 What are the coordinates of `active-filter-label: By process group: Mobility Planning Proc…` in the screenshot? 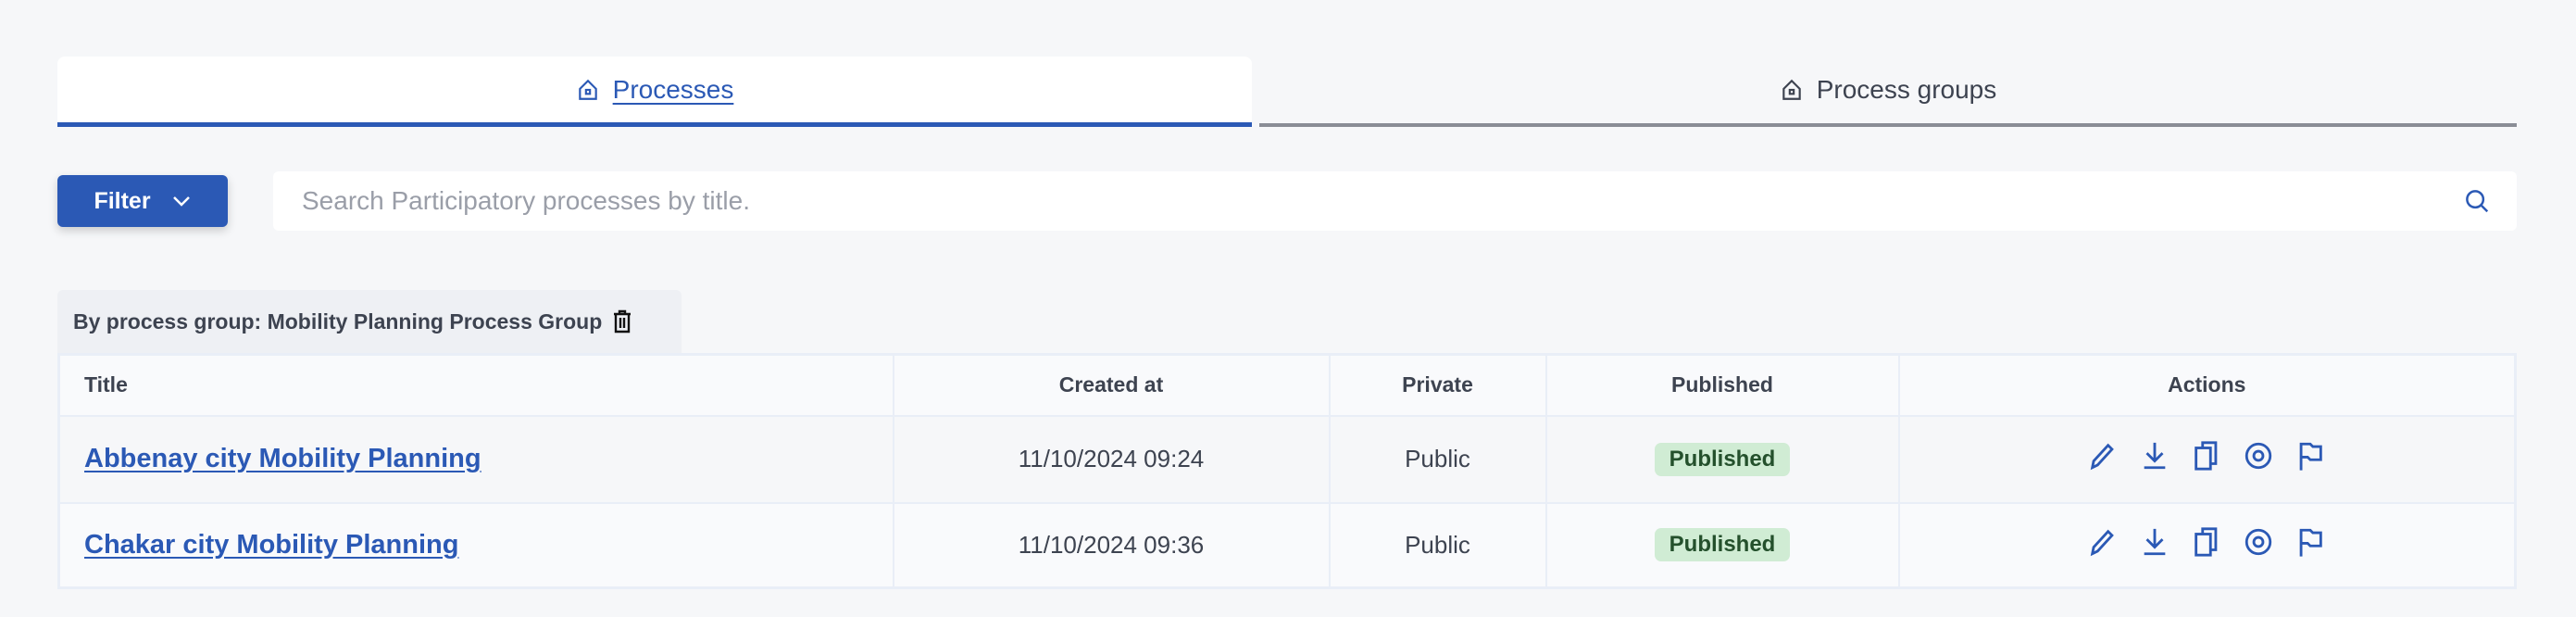 It's located at (338, 321).